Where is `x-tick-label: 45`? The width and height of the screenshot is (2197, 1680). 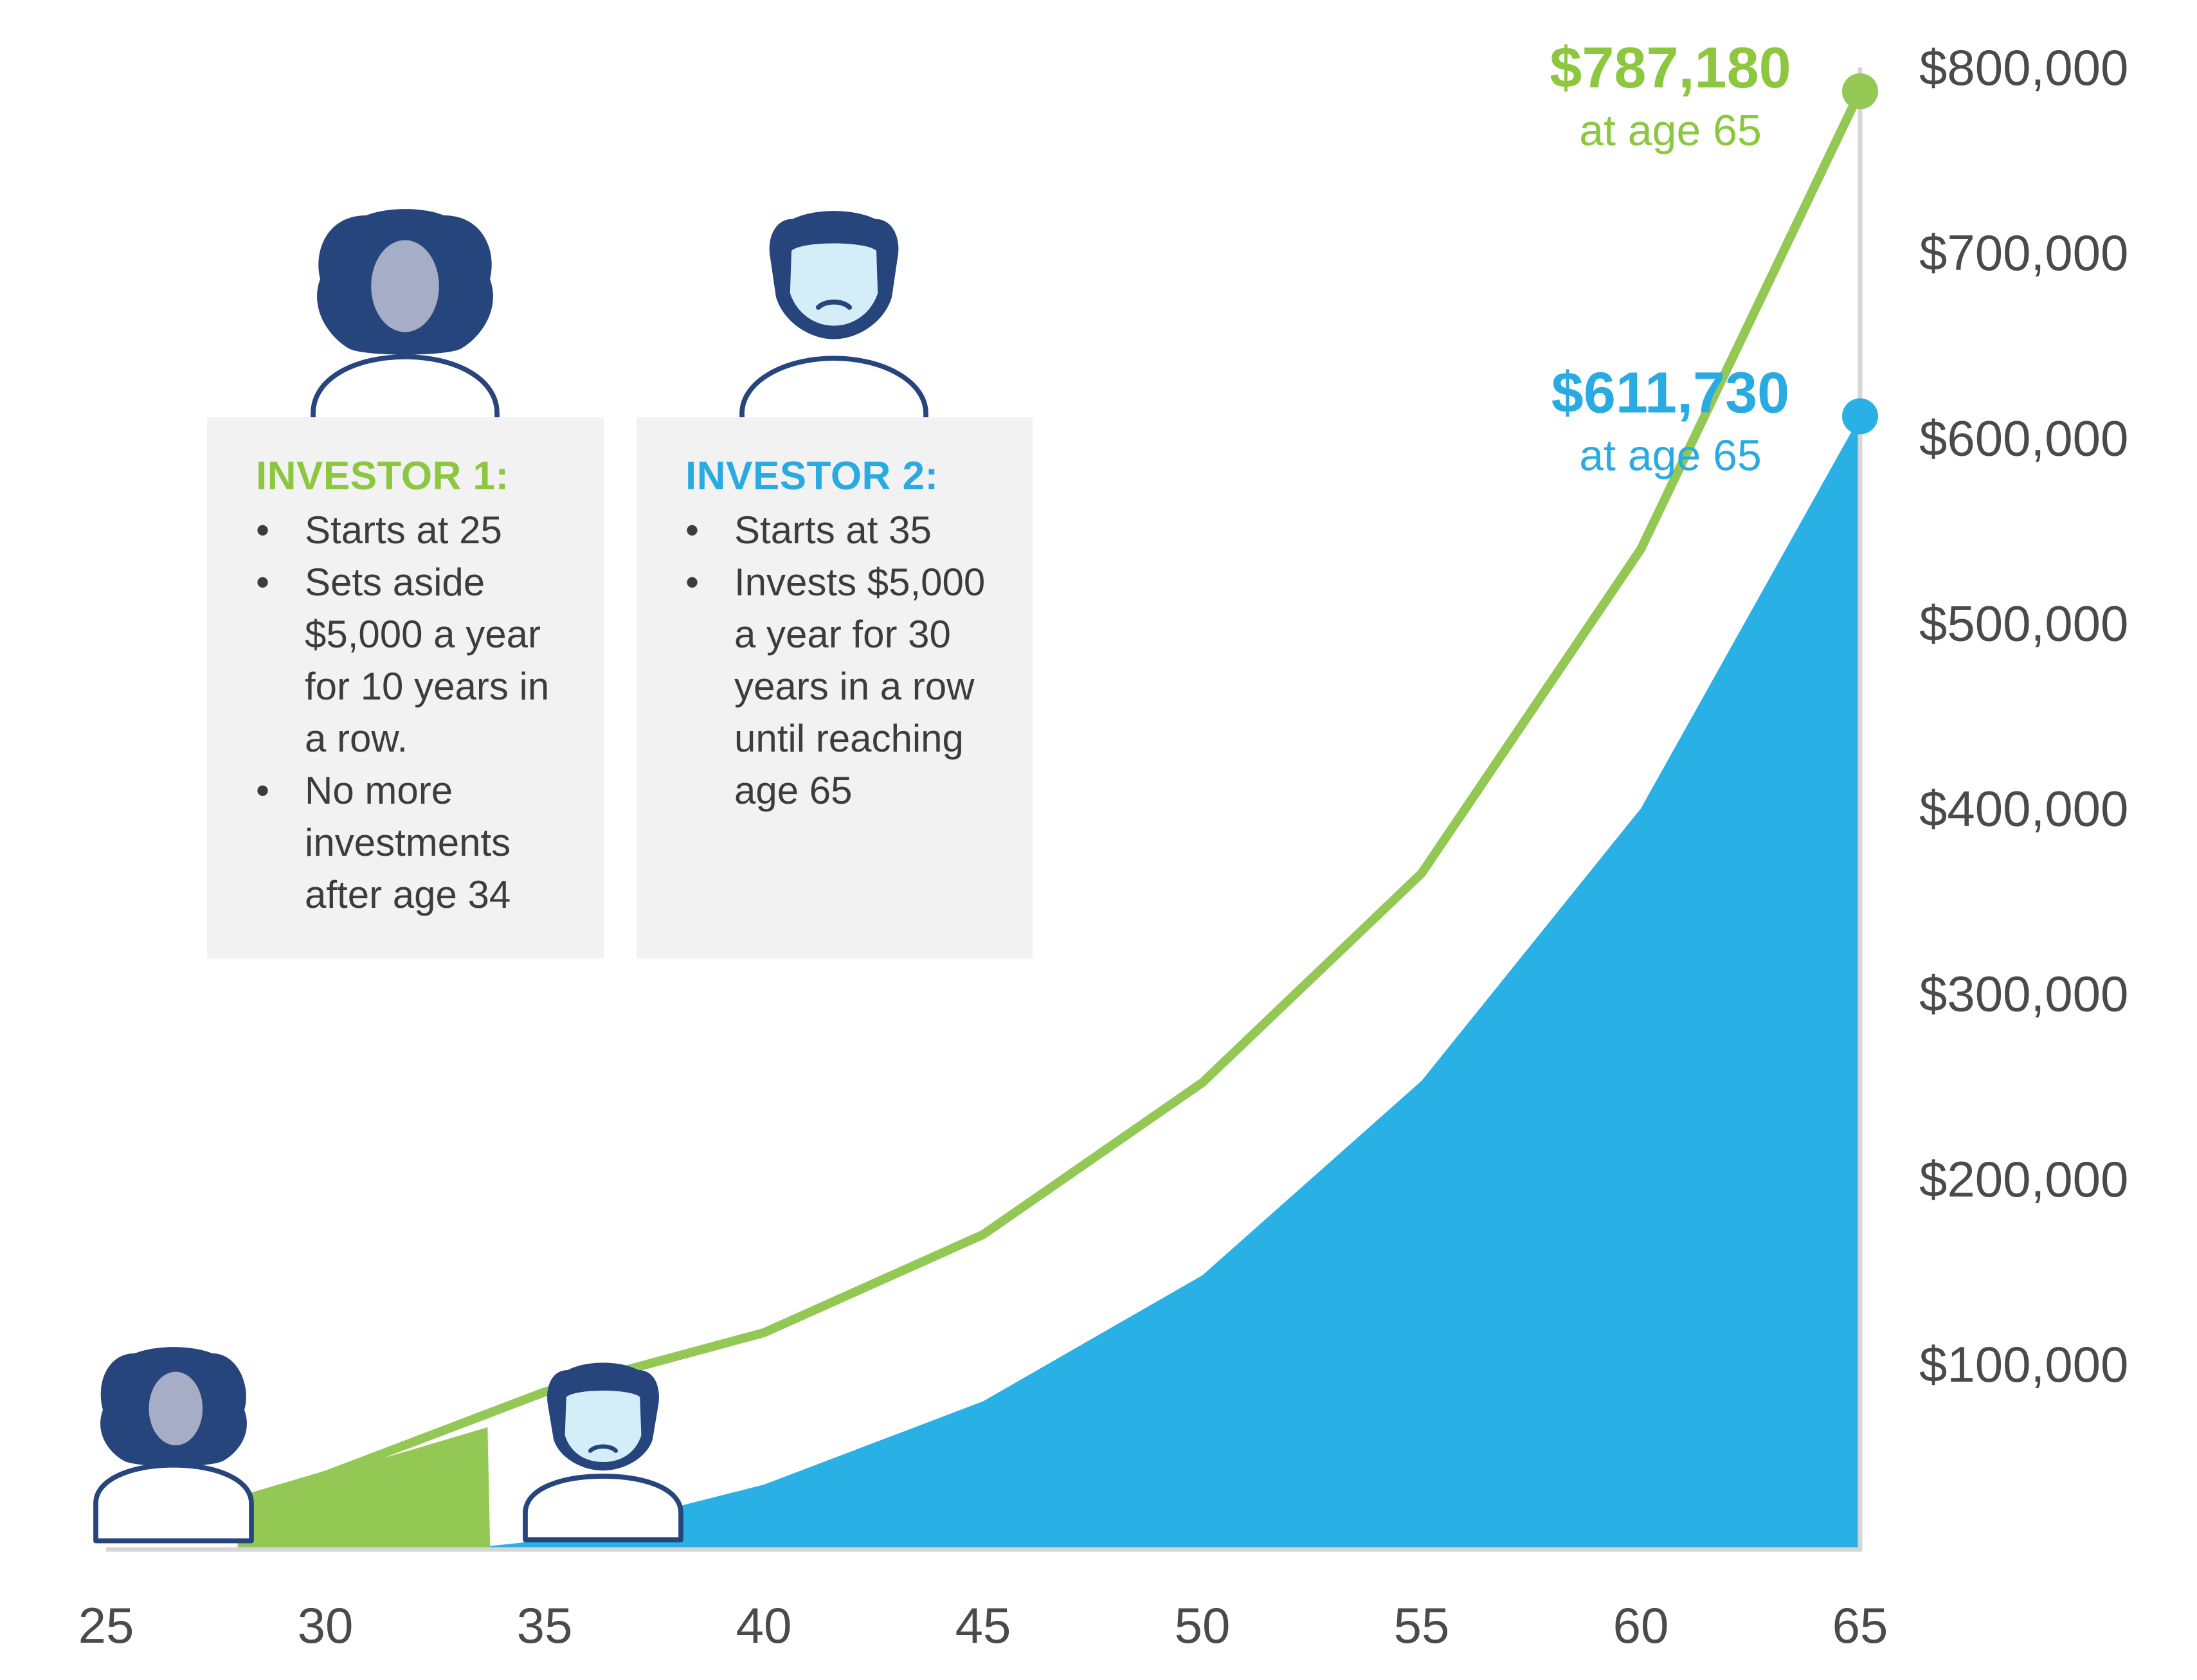 x-tick-label: 45 is located at coordinates (983, 1626).